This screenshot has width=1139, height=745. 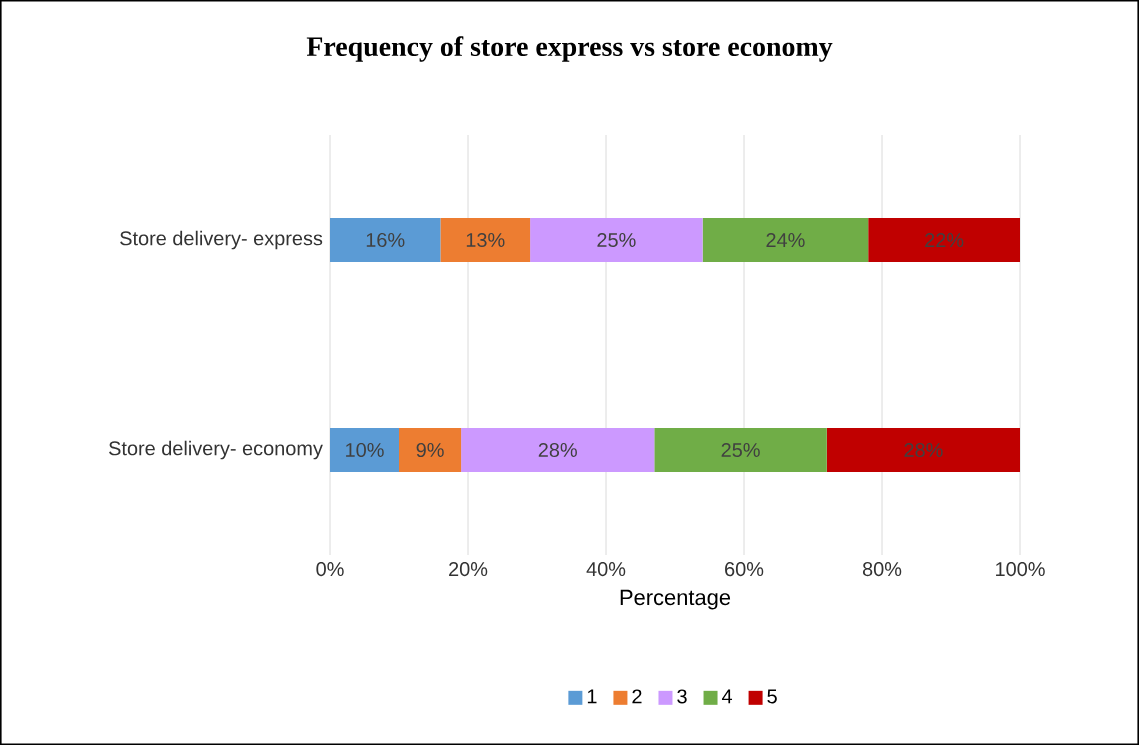 What do you see at coordinates (330, 569) in the screenshot?
I see `x-tick-label: 0%` at bounding box center [330, 569].